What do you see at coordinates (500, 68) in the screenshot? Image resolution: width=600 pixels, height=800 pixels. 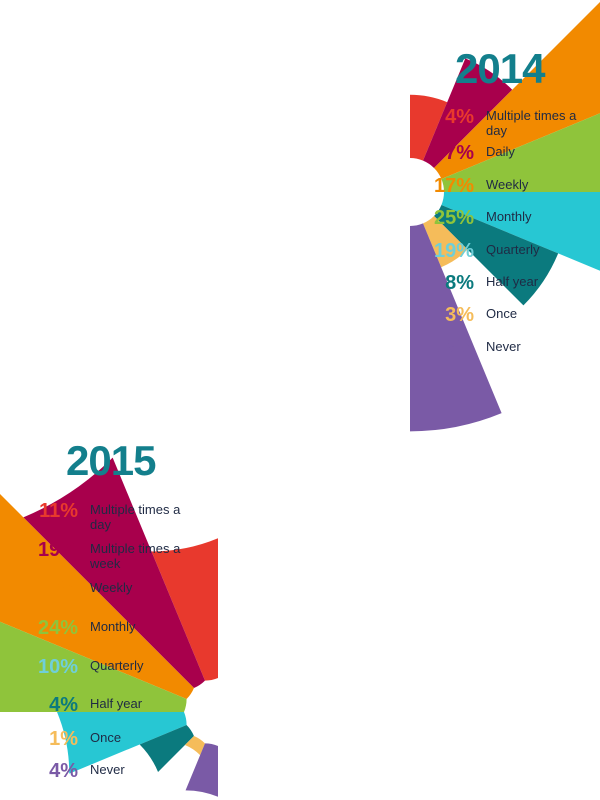 I see `chart-title-2014: 2014` at bounding box center [500, 68].